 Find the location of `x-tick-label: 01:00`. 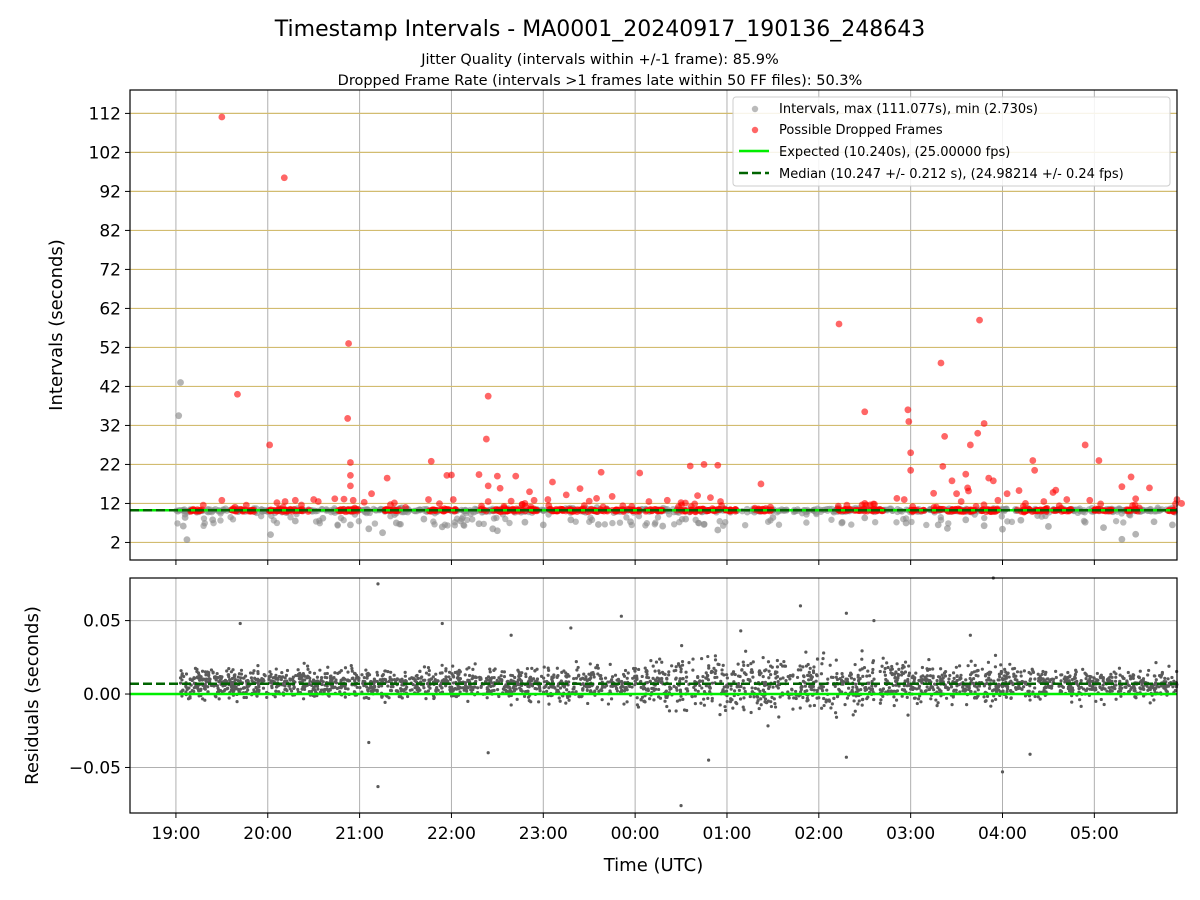

x-tick-label: 01:00 is located at coordinates (726, 834).